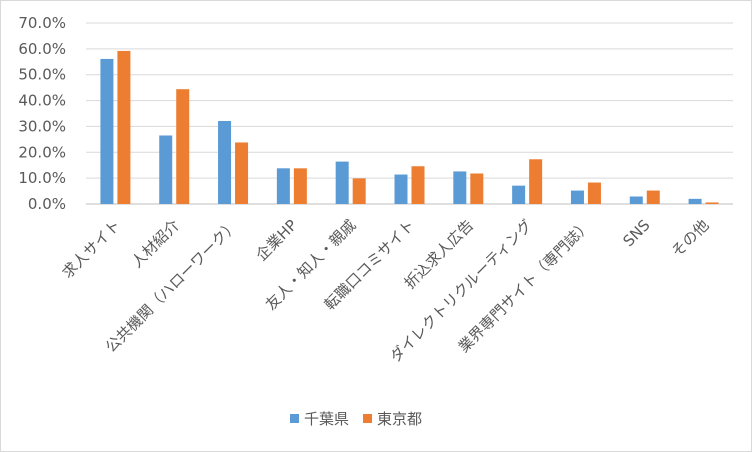  Describe the element at coordinates (327, 419) in the screenshot. I see `legend-label-chiba: 千葉県` at that location.